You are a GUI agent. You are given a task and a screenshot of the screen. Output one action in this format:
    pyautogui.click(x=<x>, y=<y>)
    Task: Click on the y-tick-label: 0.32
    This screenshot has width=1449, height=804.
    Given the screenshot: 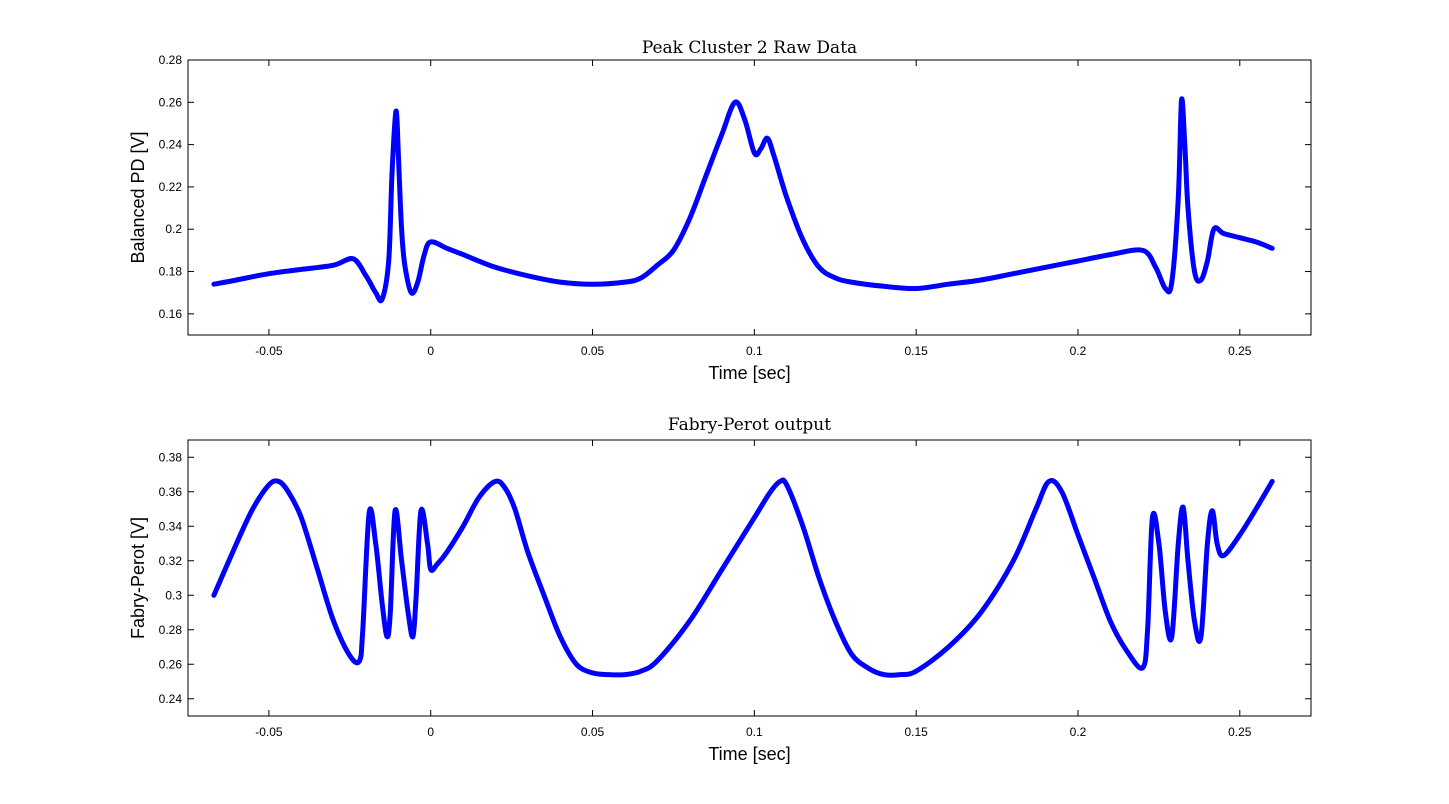 What is the action you would take?
    pyautogui.click(x=171, y=561)
    